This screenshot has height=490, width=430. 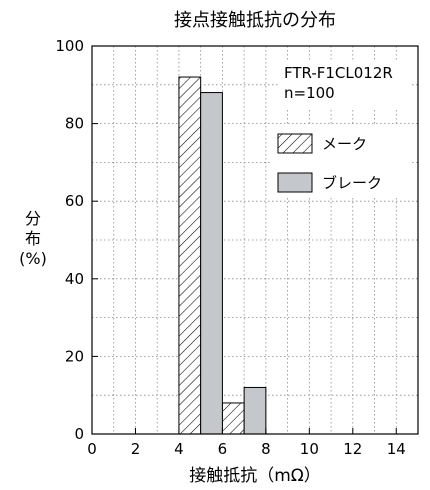 I want to click on y-axis-label-line-3: (%), so click(x=33, y=258).